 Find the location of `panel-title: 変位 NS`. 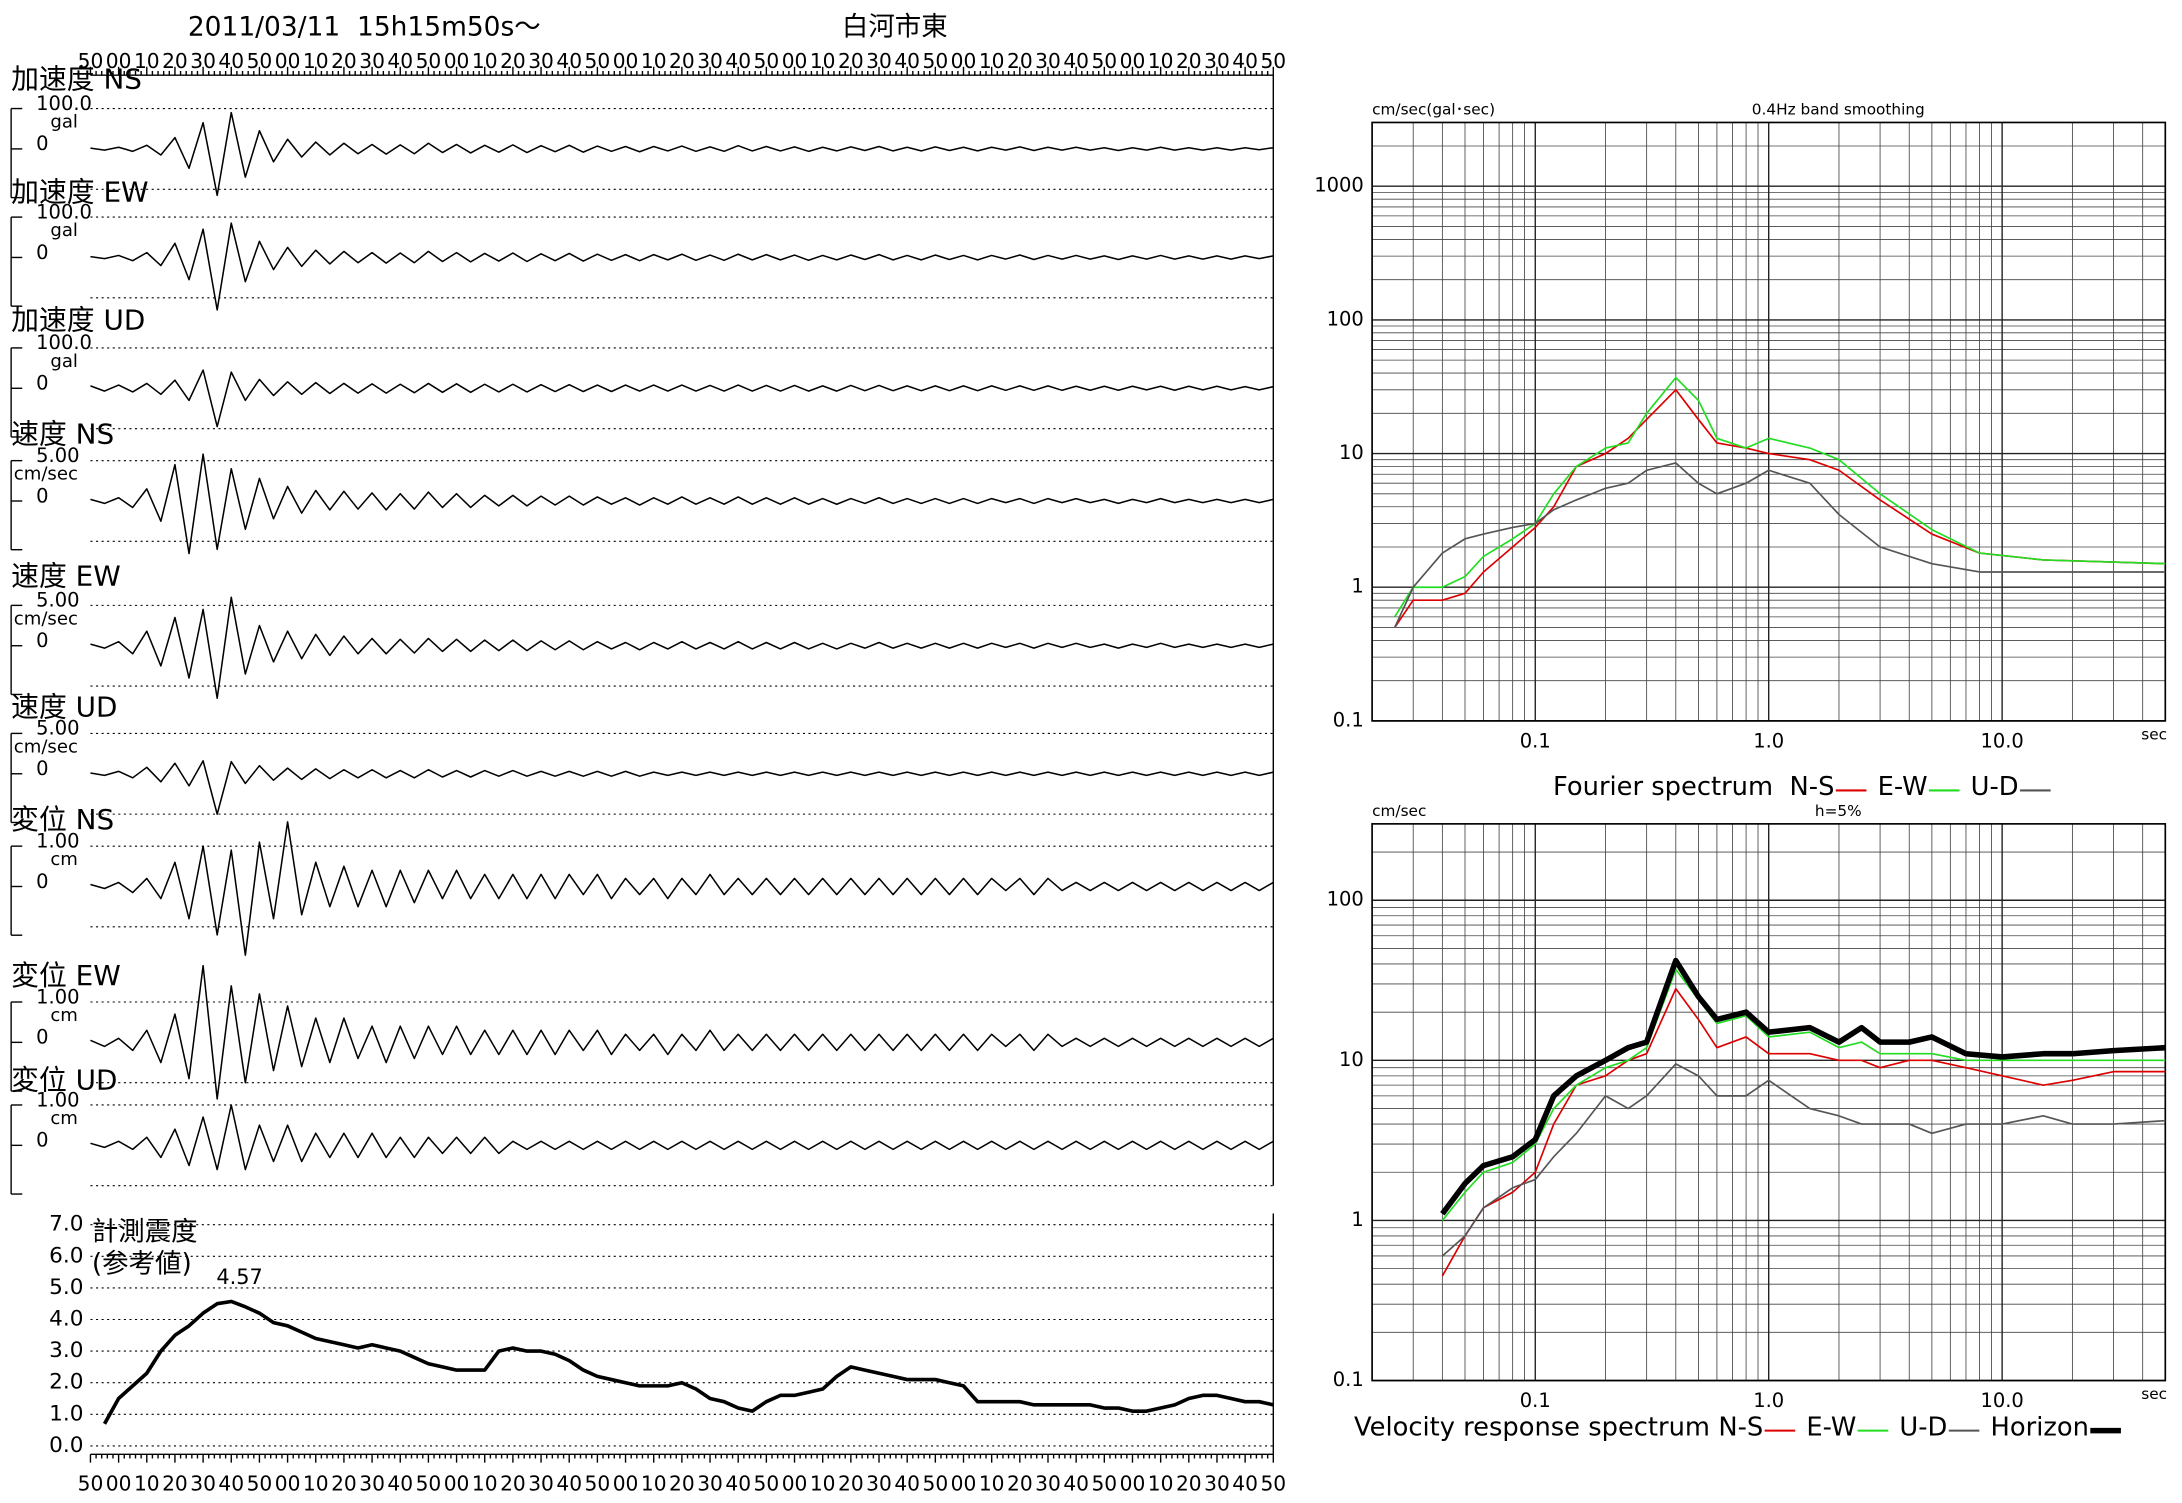

panel-title: 変位 NS is located at coordinates (62, 819).